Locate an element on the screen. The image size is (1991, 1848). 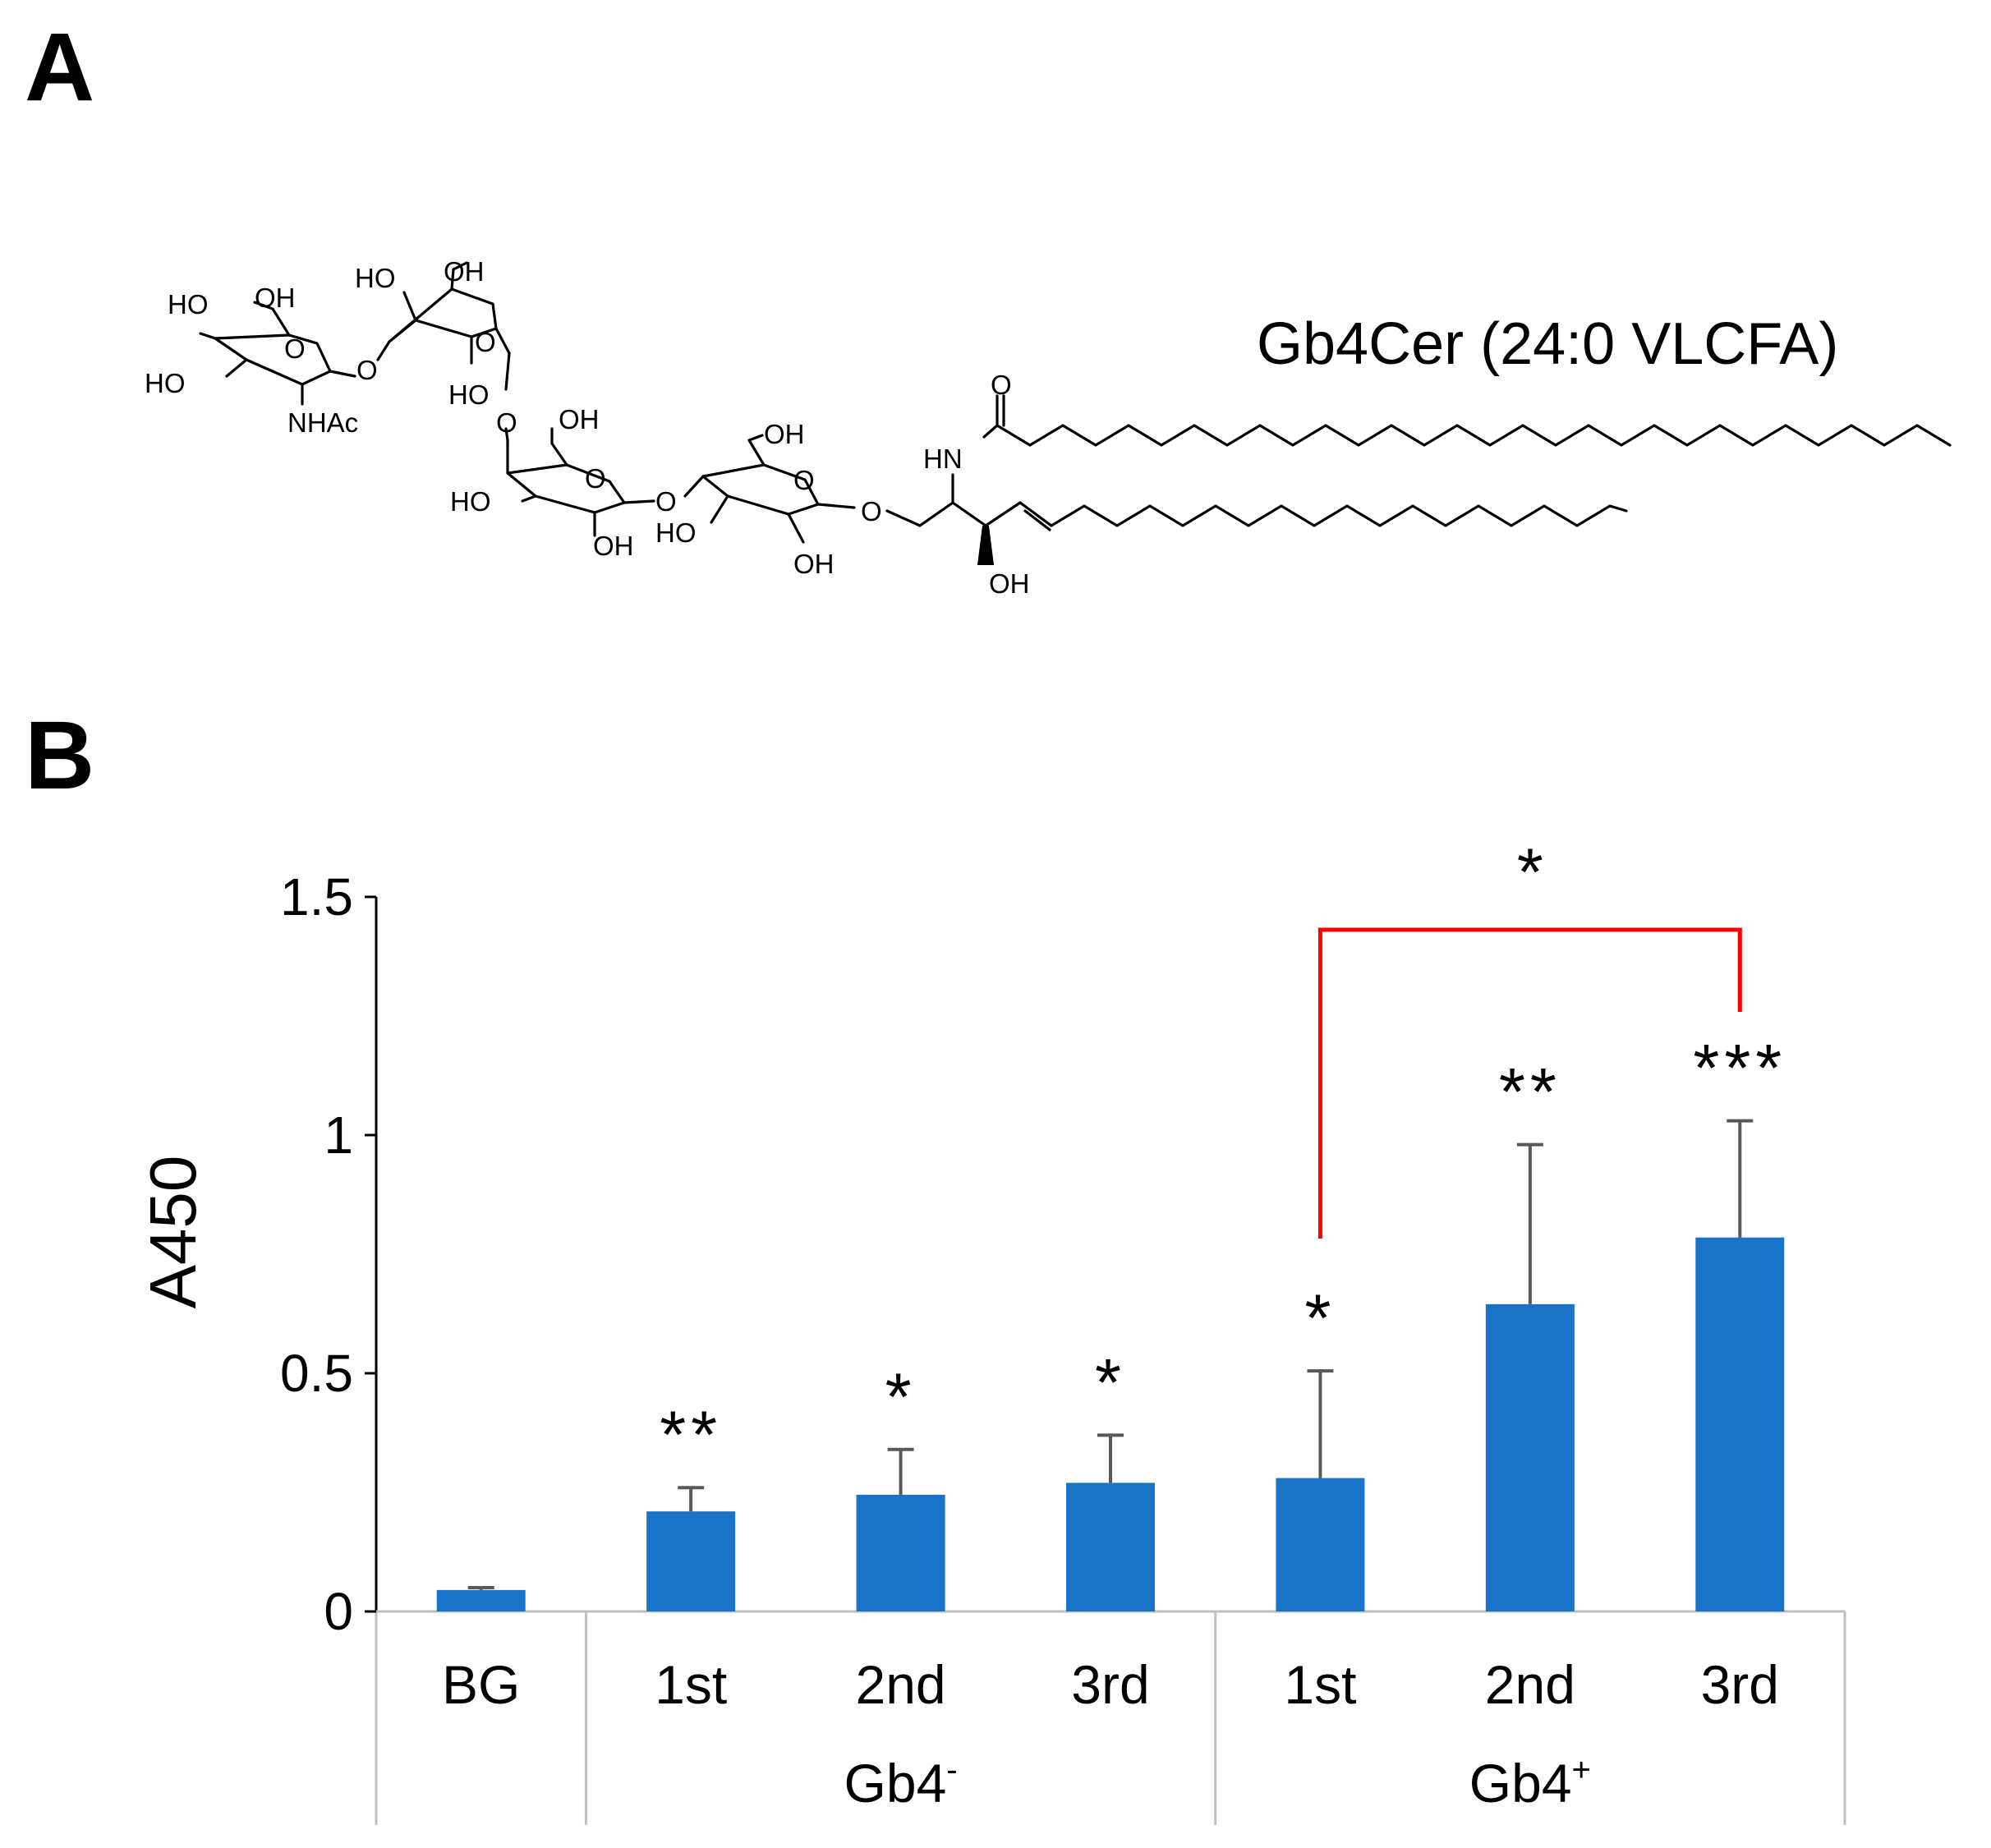
atom-label: HN is located at coordinates (943, 459).